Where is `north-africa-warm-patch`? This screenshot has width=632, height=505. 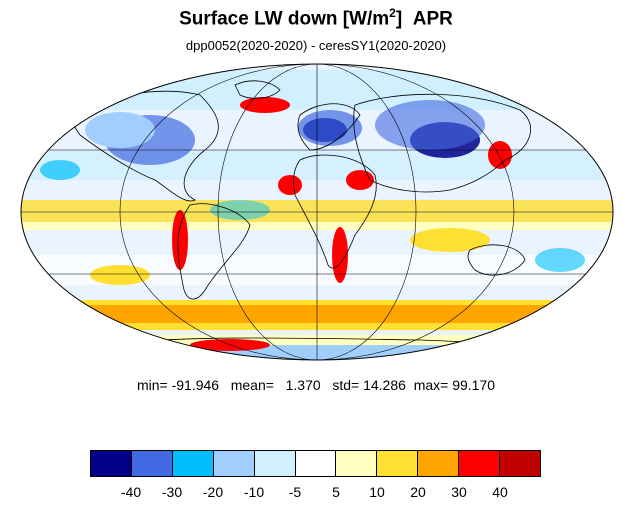
north-africa-warm-patch is located at coordinates (290, 185).